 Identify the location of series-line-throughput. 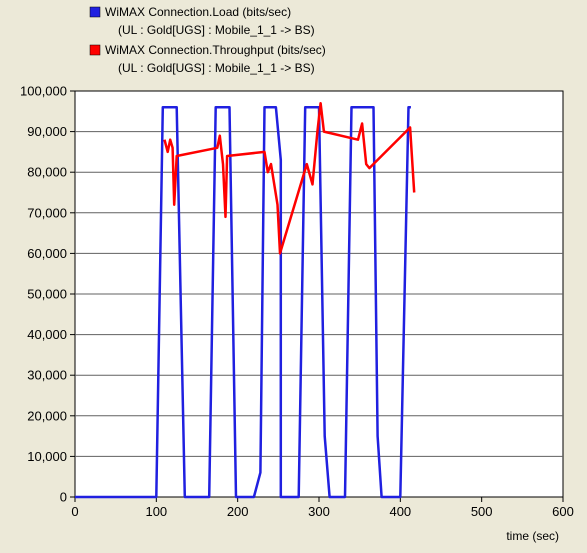
(289, 178).